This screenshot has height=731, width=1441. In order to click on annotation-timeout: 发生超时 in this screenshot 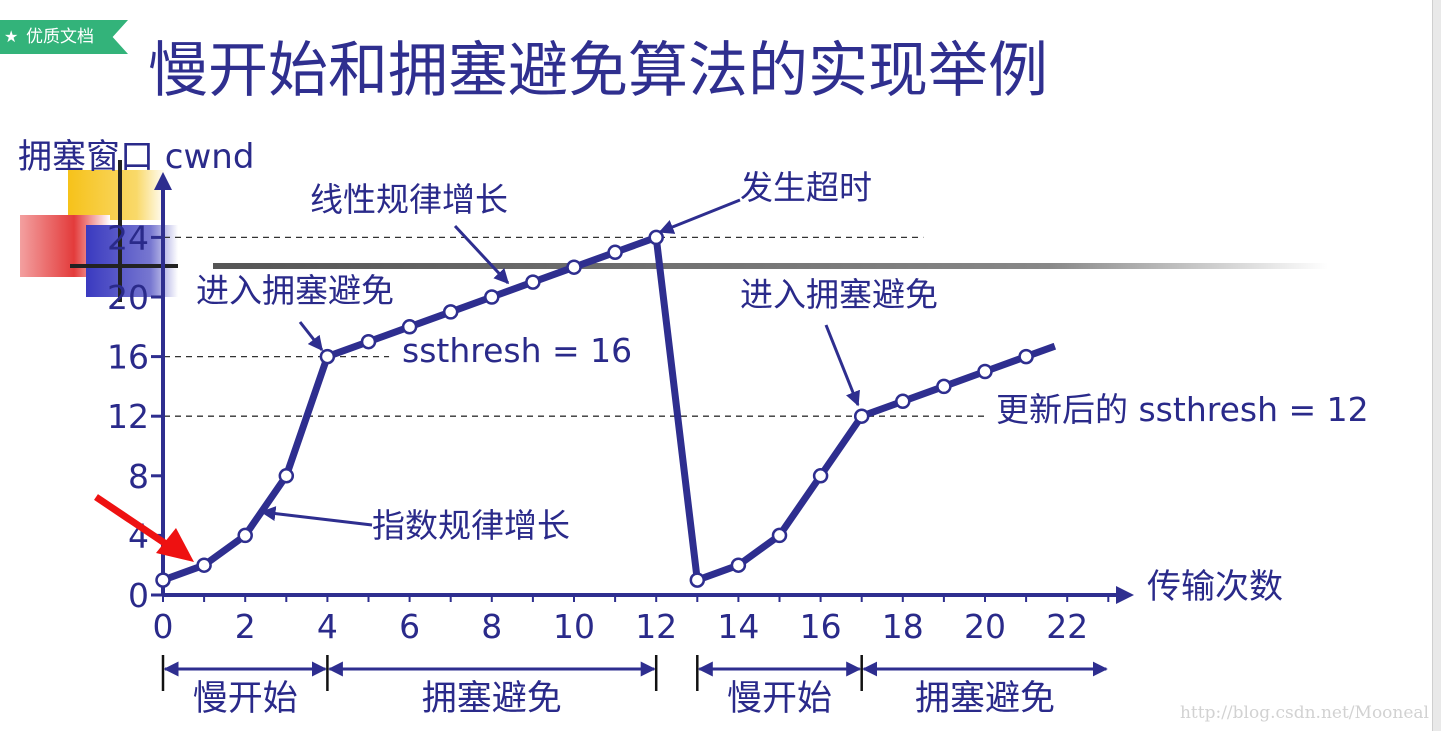, I will do `click(806, 187)`.